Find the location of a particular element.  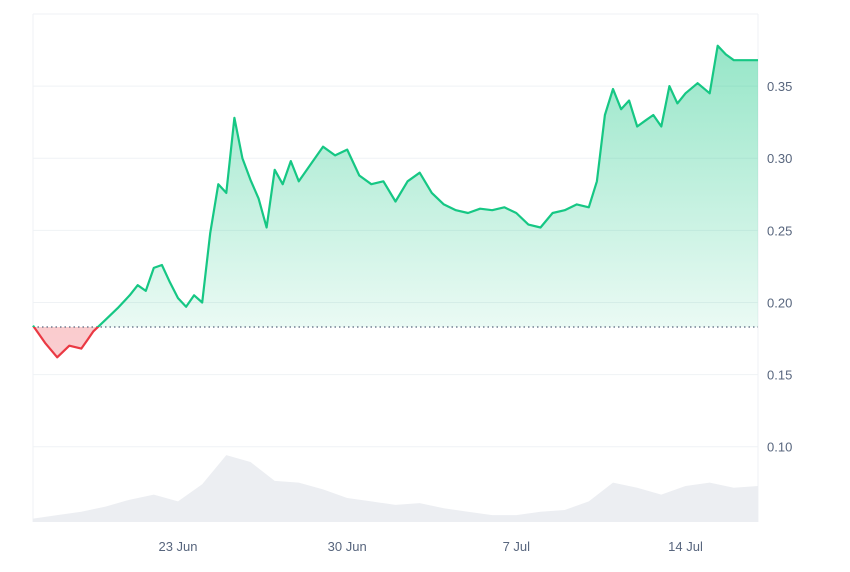

x-tick-label: 7 Jul is located at coordinates (517, 546).